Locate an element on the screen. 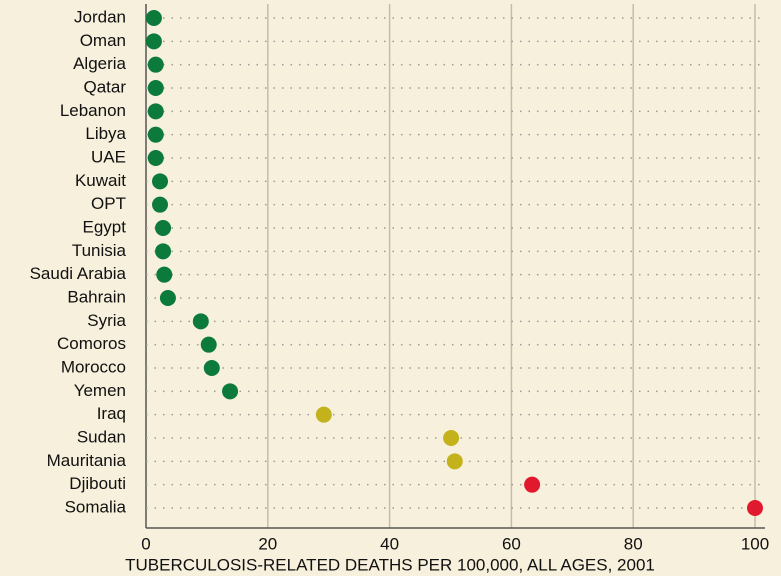 The height and width of the screenshot is (576, 781). y-tick-label: Comoros is located at coordinates (91, 343).